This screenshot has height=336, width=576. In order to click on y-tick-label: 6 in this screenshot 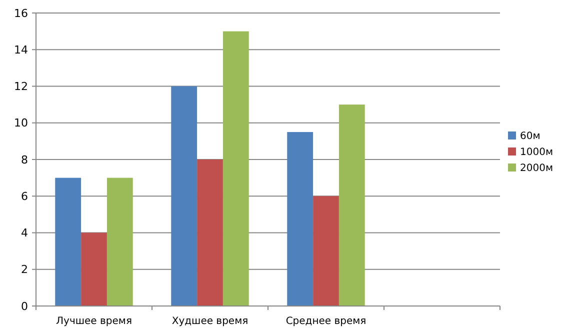, I will do `click(24, 196)`.